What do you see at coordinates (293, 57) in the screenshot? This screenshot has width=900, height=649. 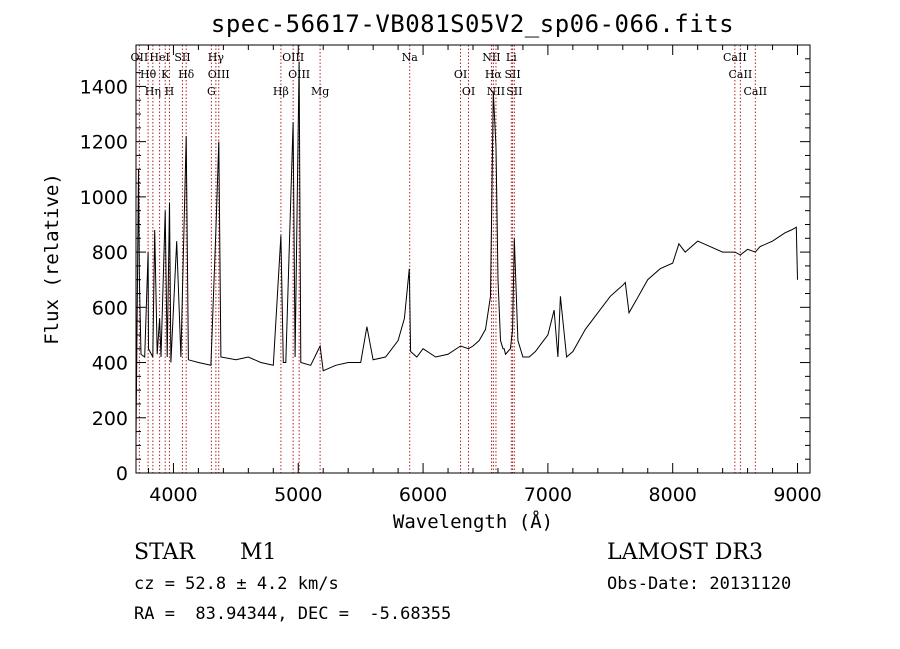 I see `line-label-12: OIII` at bounding box center [293, 57].